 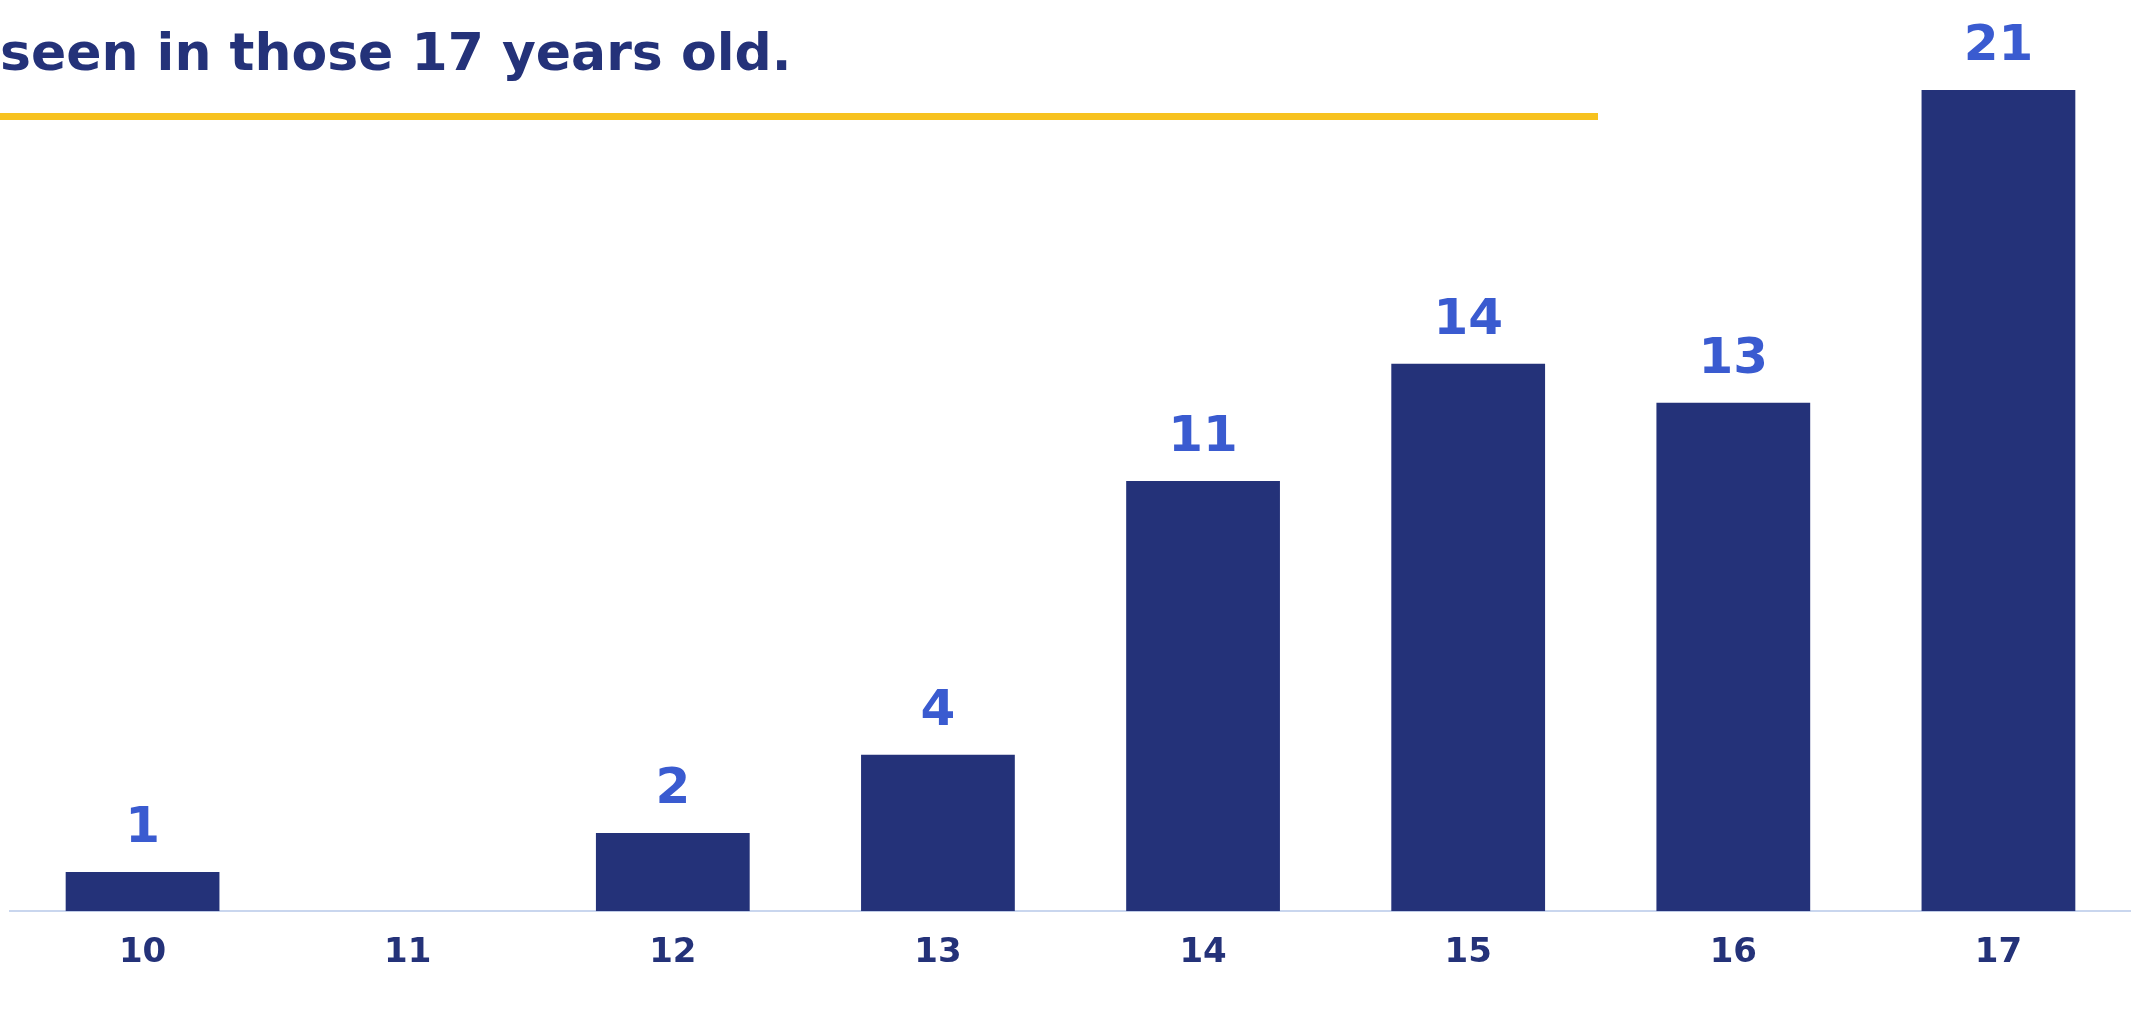 I want to click on data-label: 2, so click(x=673, y=785).